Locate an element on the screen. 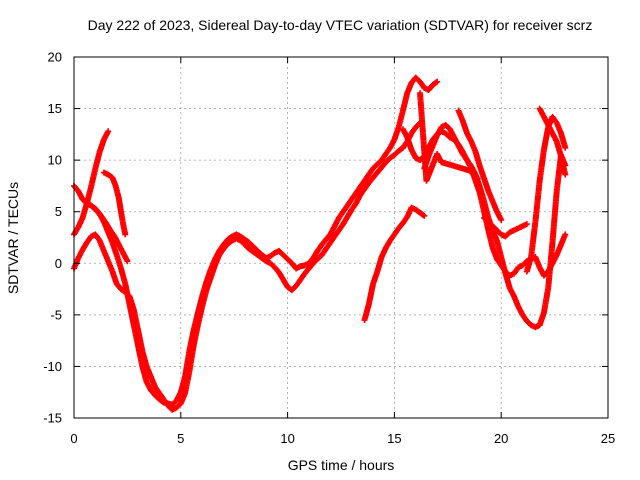 This screenshot has width=640, height=480. y-tick-label: 5 is located at coordinates (58, 211).